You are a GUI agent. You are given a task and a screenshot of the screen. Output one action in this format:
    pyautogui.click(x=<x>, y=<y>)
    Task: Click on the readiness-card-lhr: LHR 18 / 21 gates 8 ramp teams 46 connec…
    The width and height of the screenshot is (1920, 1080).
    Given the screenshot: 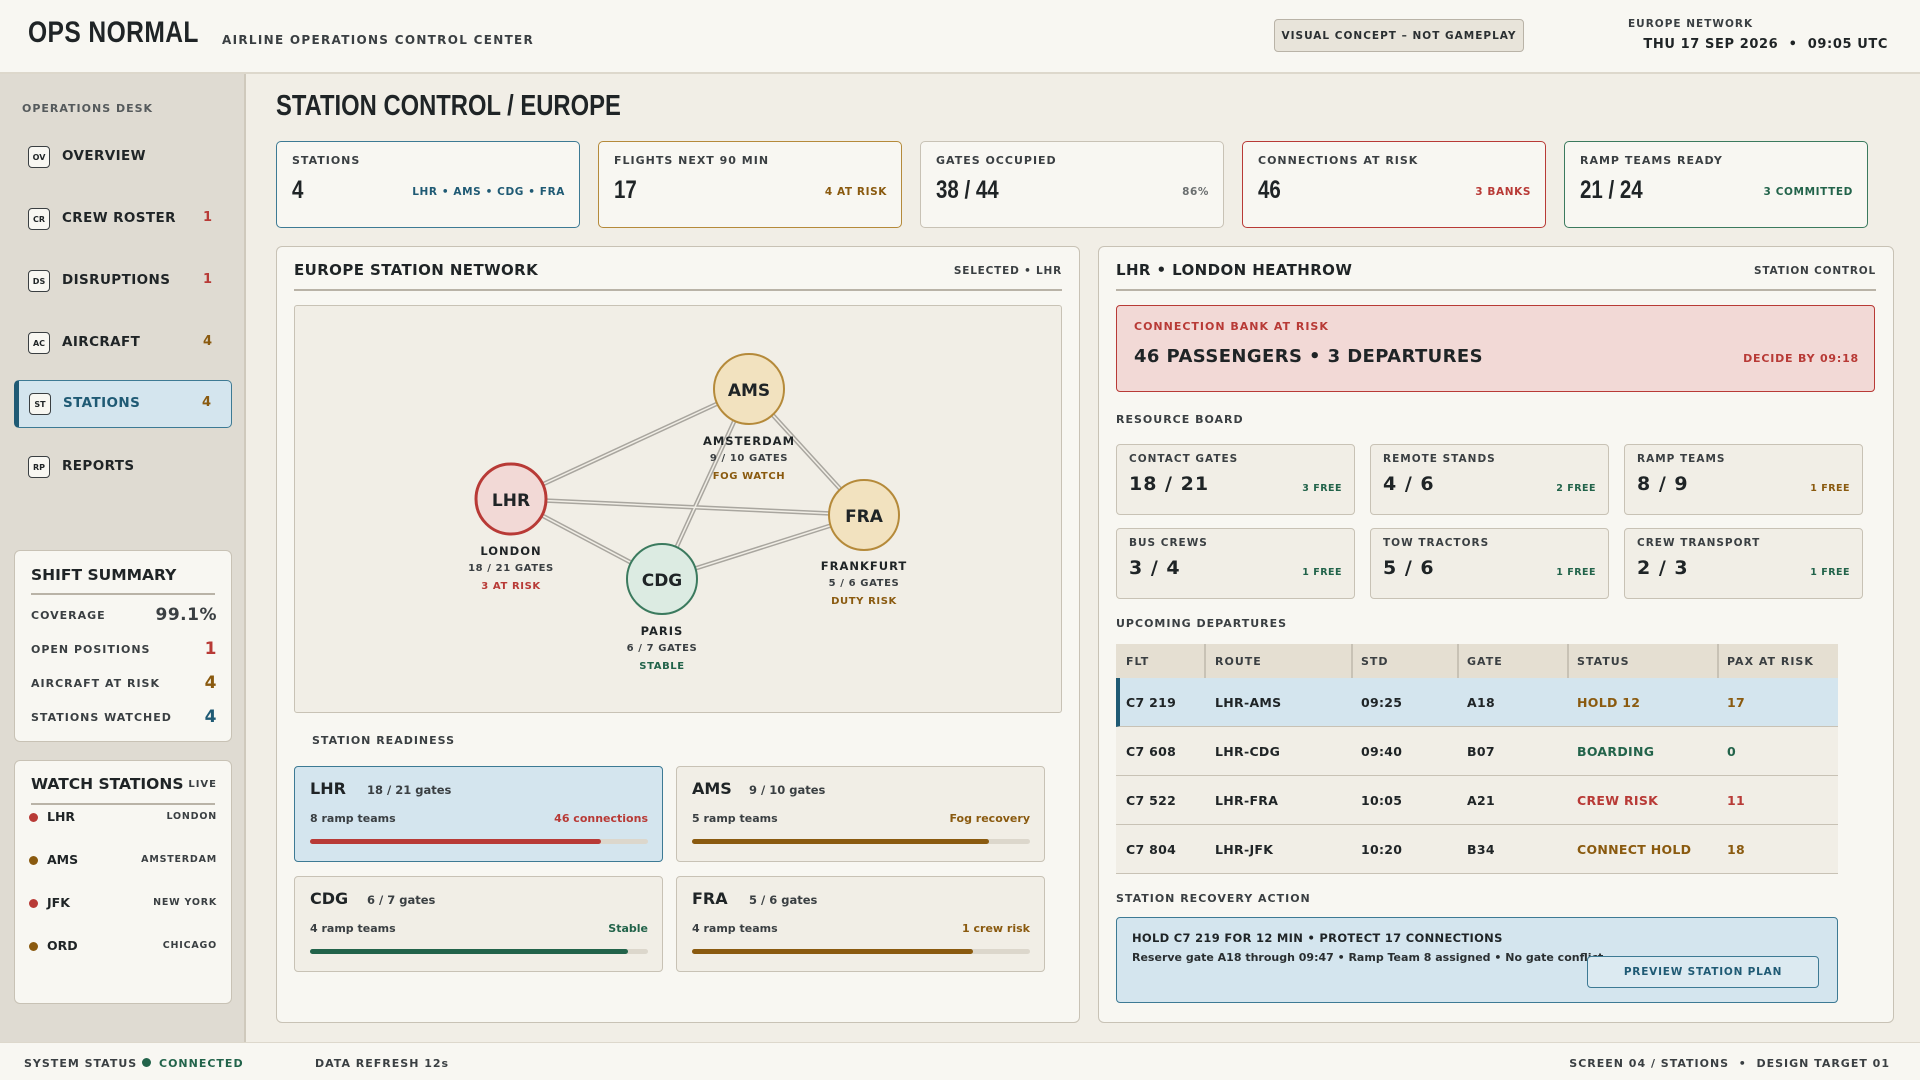 What is the action you would take?
    pyautogui.click(x=478, y=814)
    